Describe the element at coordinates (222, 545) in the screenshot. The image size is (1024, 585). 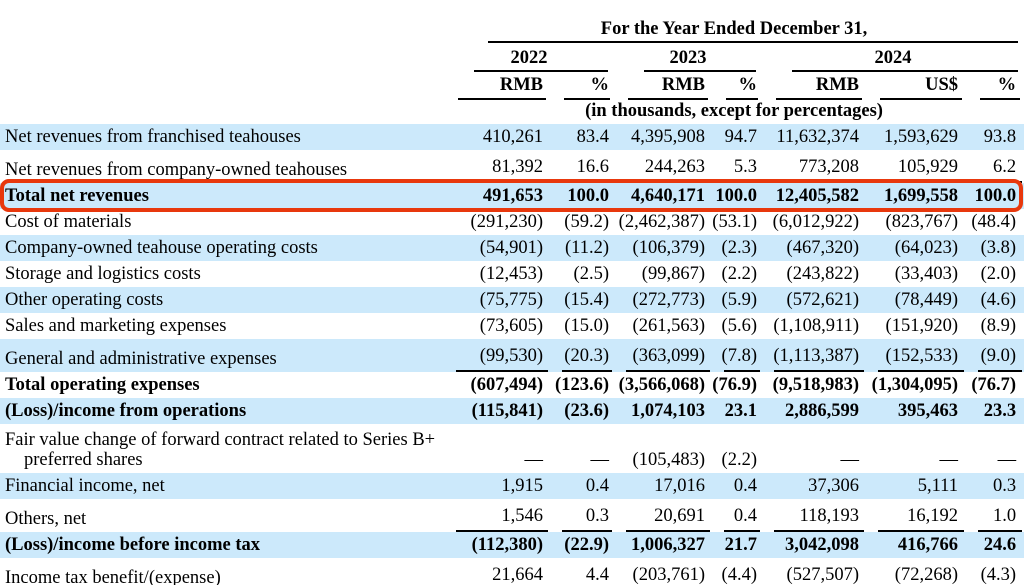
I see `row-label: (Loss)/income before income tax` at that location.